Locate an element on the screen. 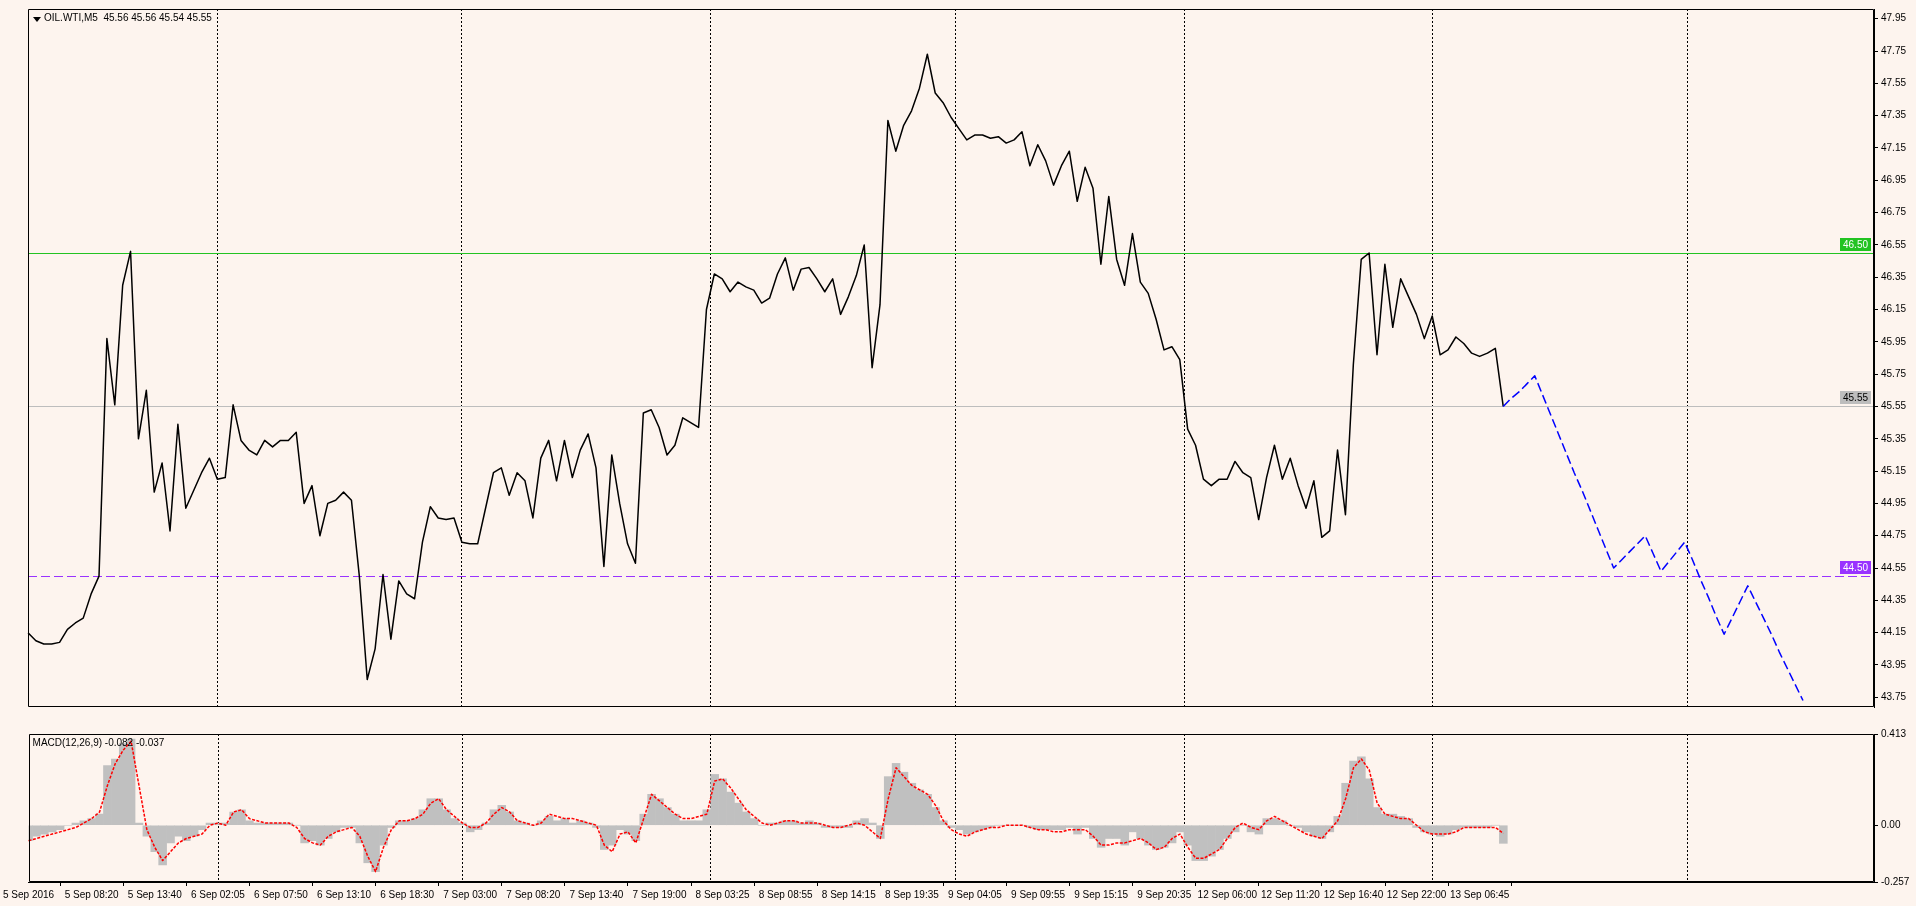 The height and width of the screenshot is (906, 1916). x-tick-label: 5 Sep 08:20 is located at coordinates (92, 894).